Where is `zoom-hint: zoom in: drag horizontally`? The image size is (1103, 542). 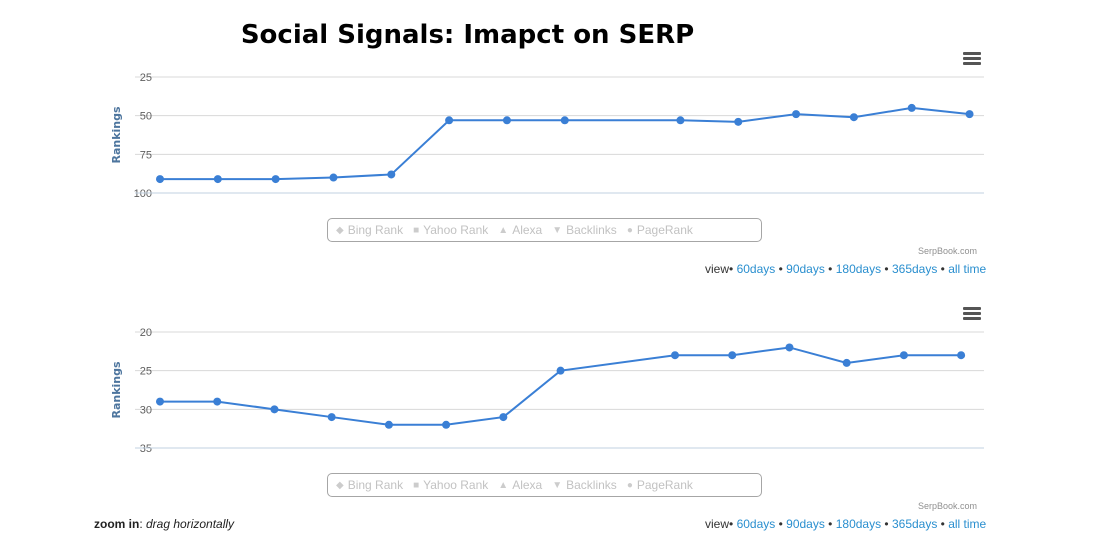
zoom-hint: zoom in: drag horizontally is located at coordinates (164, 524).